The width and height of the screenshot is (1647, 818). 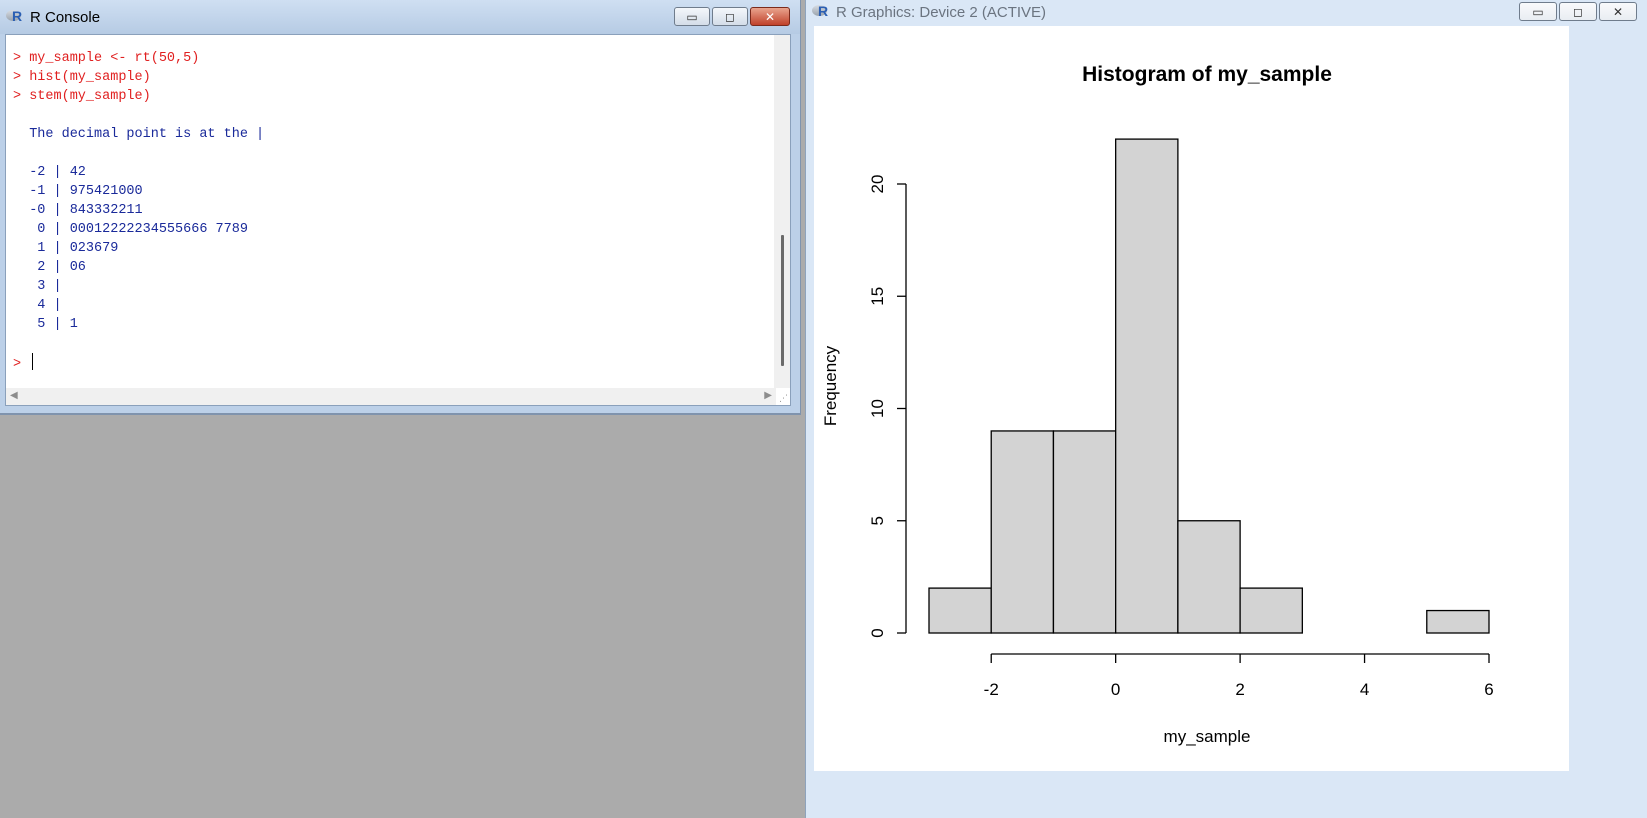 I want to click on console-minimize-button: ▭, so click(x=692, y=16).